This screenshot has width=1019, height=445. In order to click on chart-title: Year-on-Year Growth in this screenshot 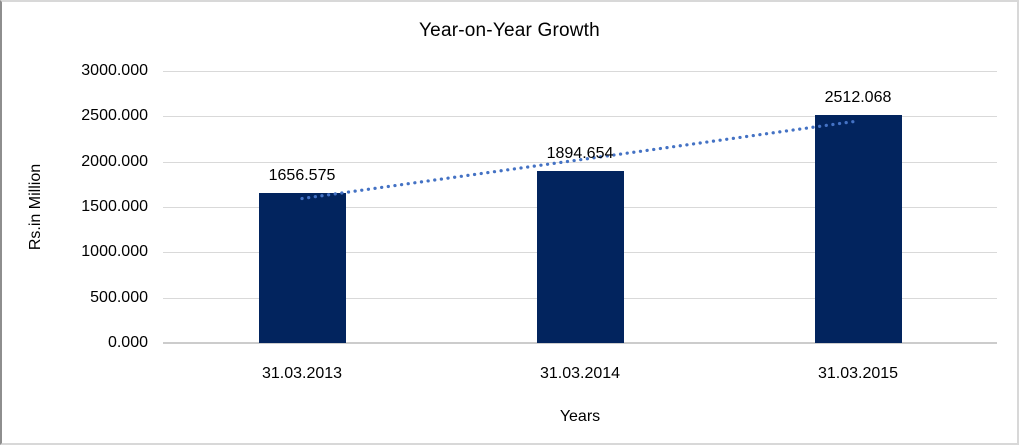, I will do `click(509, 30)`.